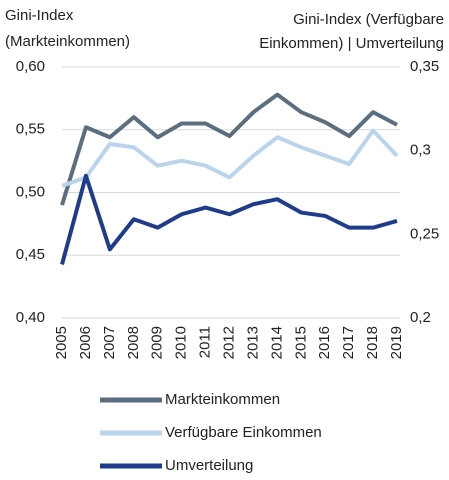 This screenshot has height=480, width=449. What do you see at coordinates (252, 342) in the screenshot?
I see `x-tick-label: 2013` at bounding box center [252, 342].